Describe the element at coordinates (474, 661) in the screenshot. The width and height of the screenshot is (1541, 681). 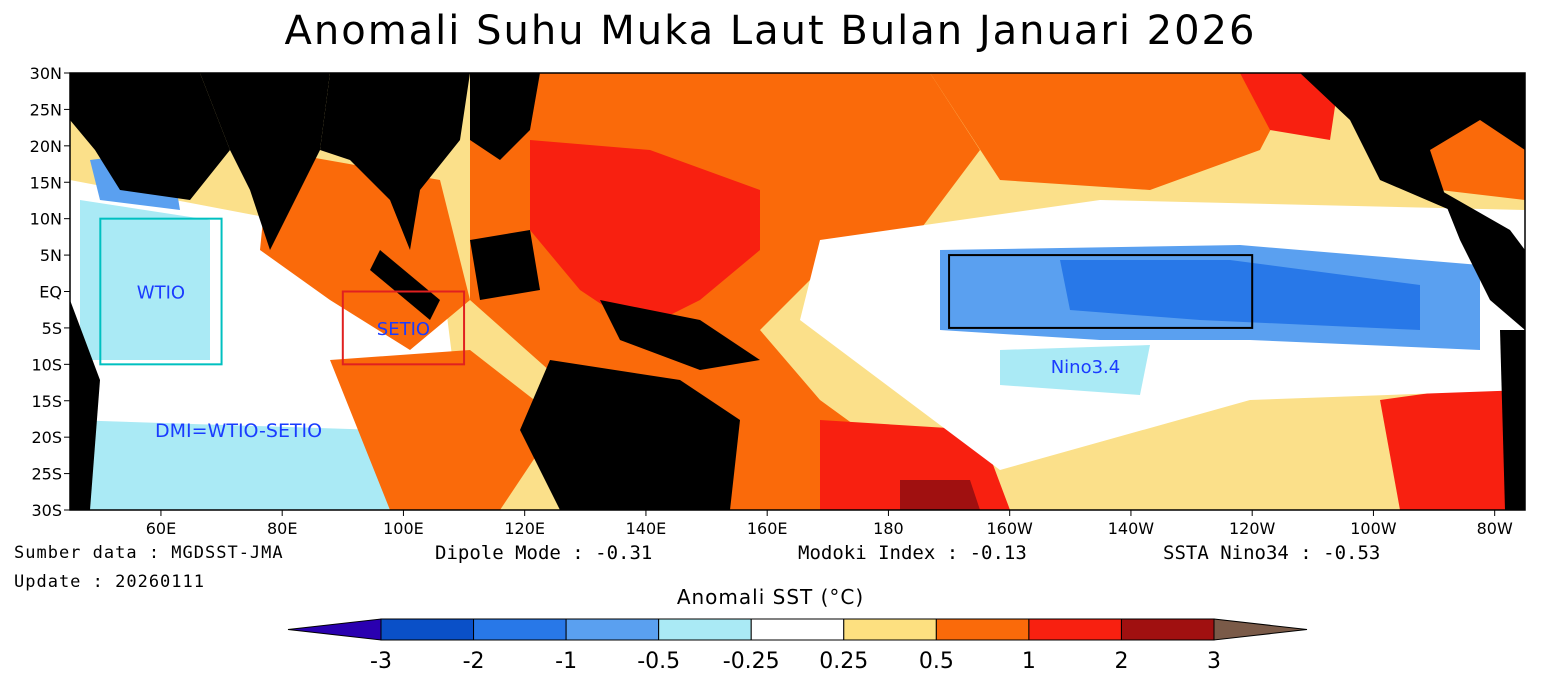
I see `colorbar-tick-label: -2` at that location.